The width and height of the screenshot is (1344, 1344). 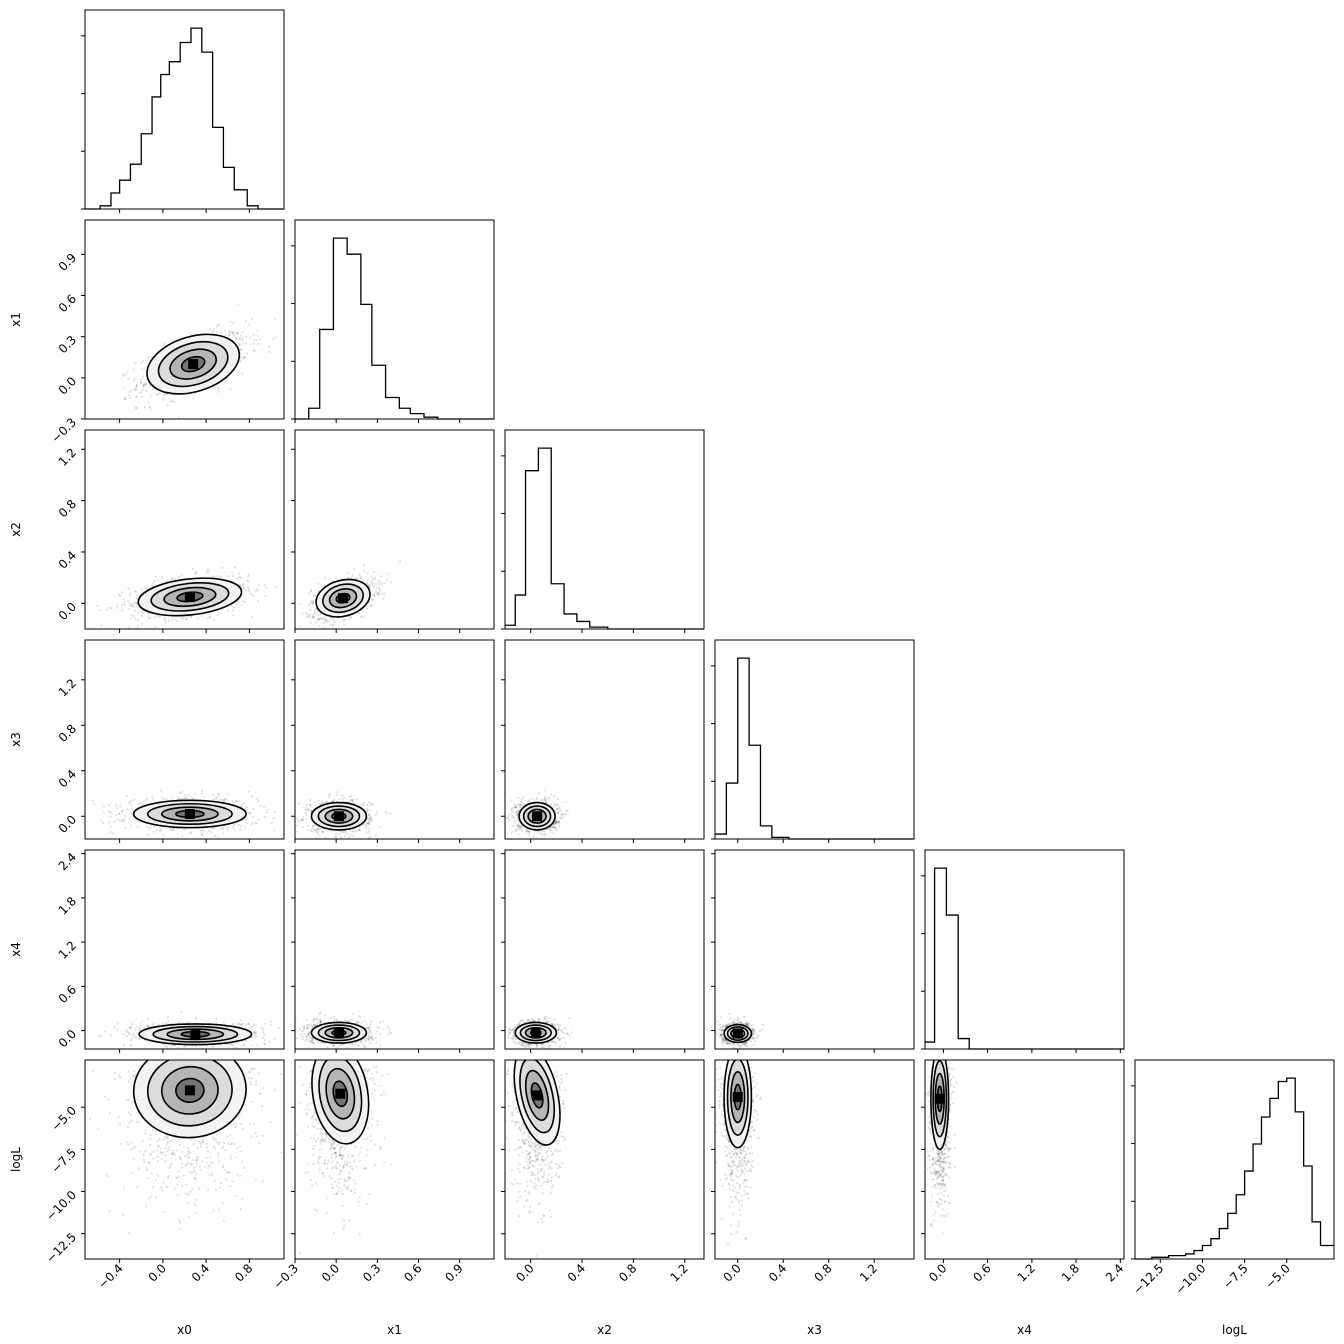 I want to click on contour-line, so click(x=190, y=814).